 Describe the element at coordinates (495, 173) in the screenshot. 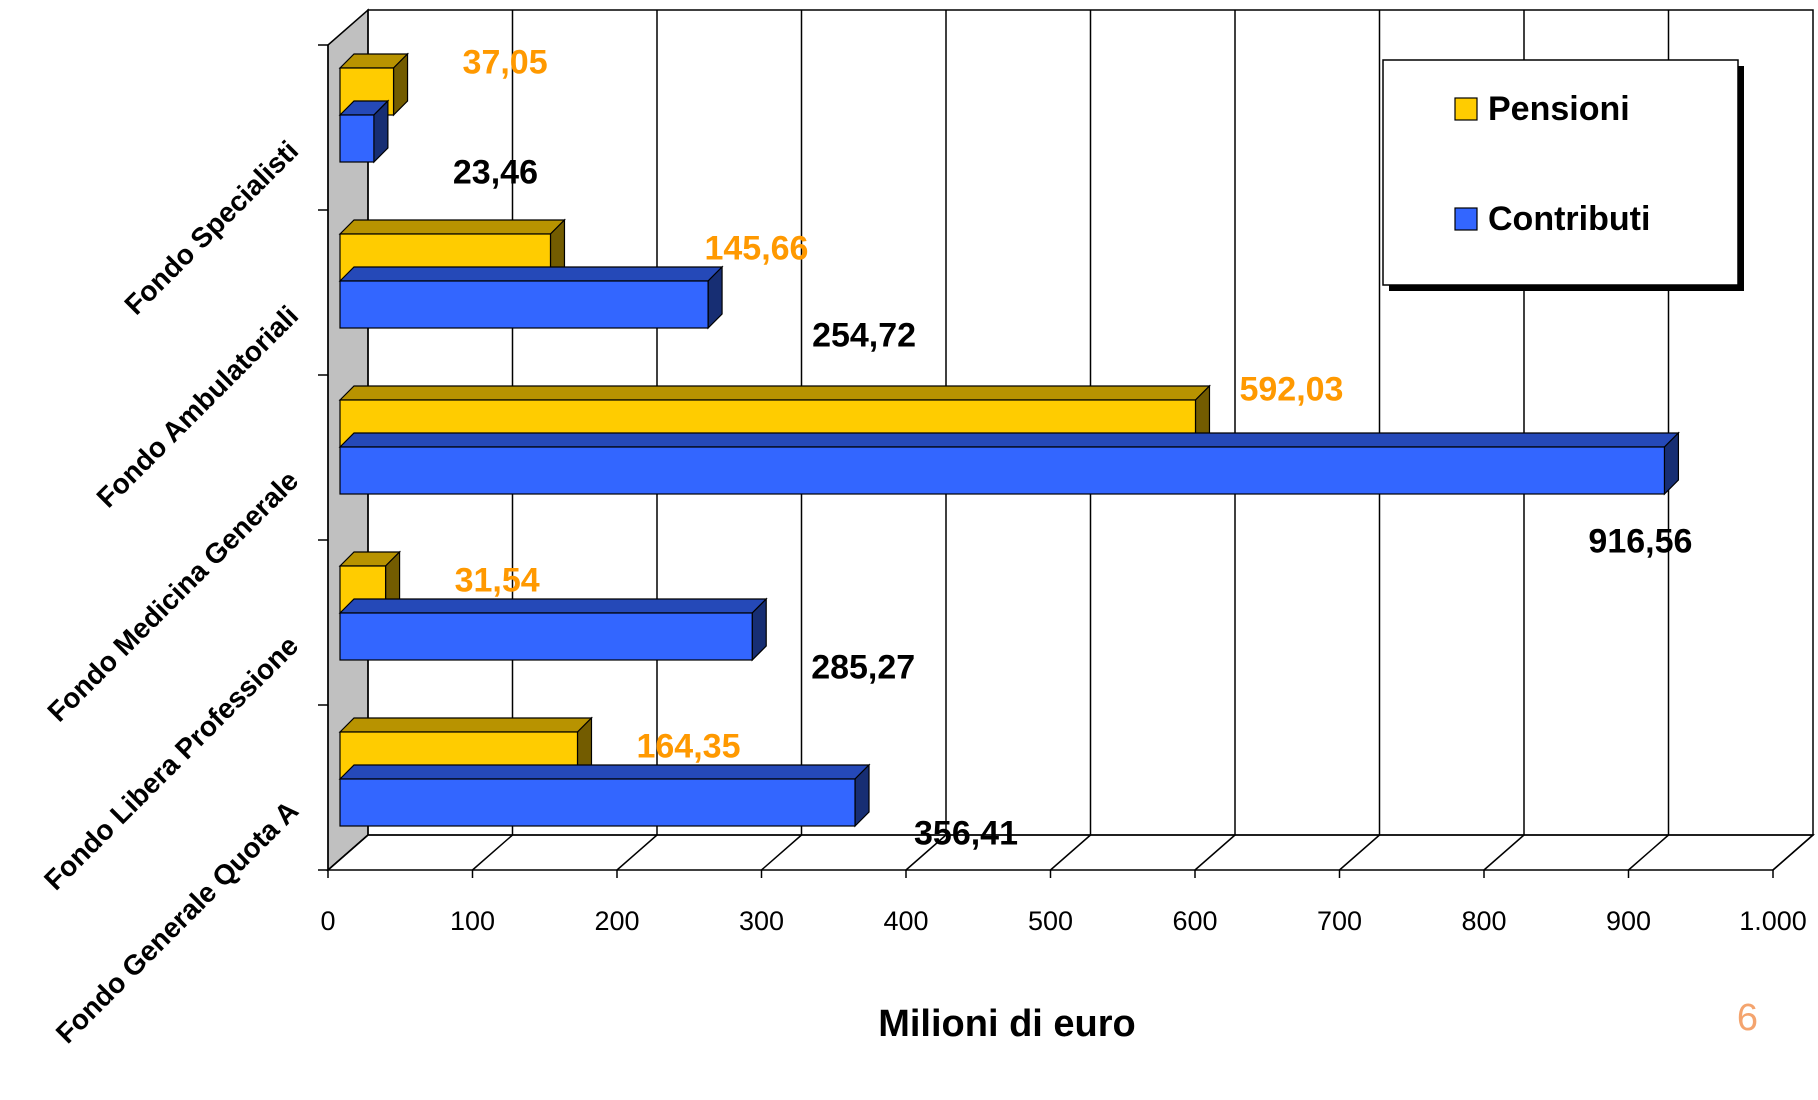

I see `value-label-contributi: 23,46` at that location.